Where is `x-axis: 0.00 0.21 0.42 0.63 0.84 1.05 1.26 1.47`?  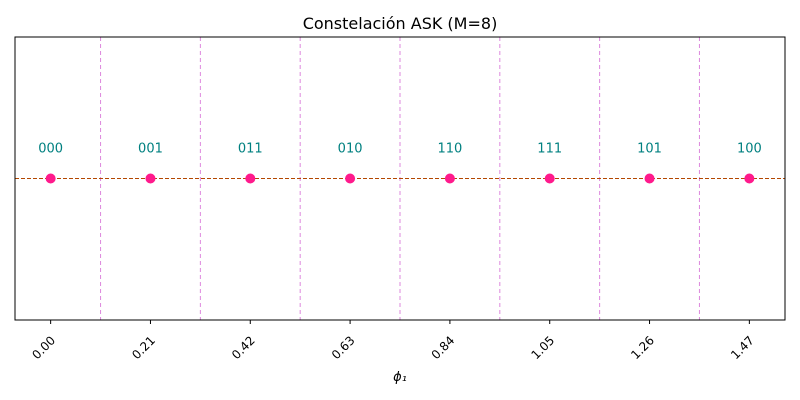 x-axis: 0.00 0.21 0.42 0.63 0.84 1.05 1.26 1.47 is located at coordinates (393, 341).